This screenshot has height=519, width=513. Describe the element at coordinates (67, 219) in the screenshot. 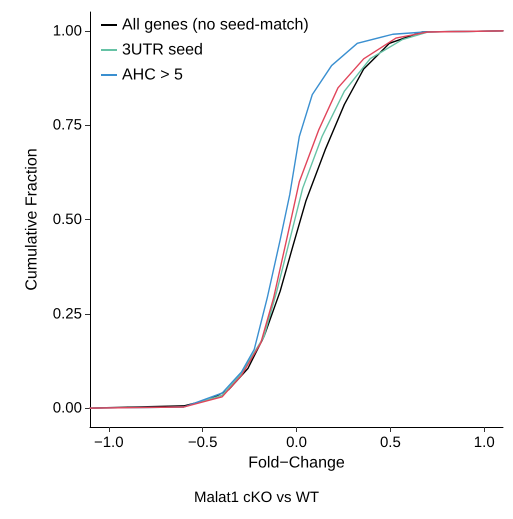

I see `y-tick-label: 0.50` at that location.